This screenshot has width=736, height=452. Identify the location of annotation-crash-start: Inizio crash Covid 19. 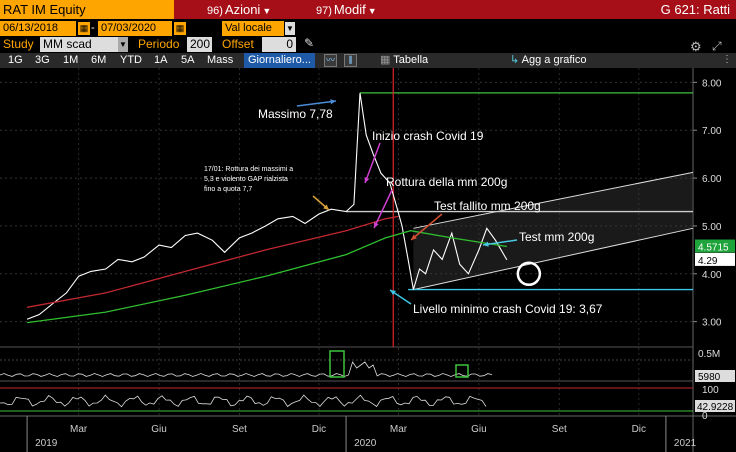
(428, 136).